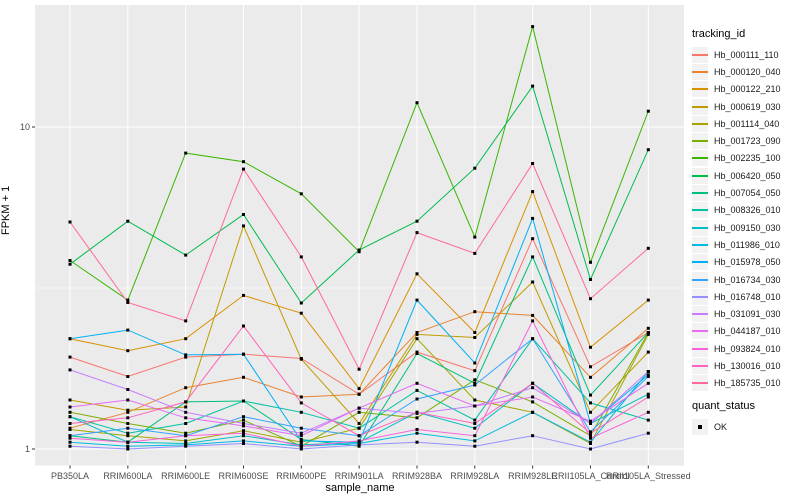  What do you see at coordinates (590, 475) in the screenshot?
I see `x-tick-label-RRII105LA_Control: RRII105LA_Control` at bounding box center [590, 475].